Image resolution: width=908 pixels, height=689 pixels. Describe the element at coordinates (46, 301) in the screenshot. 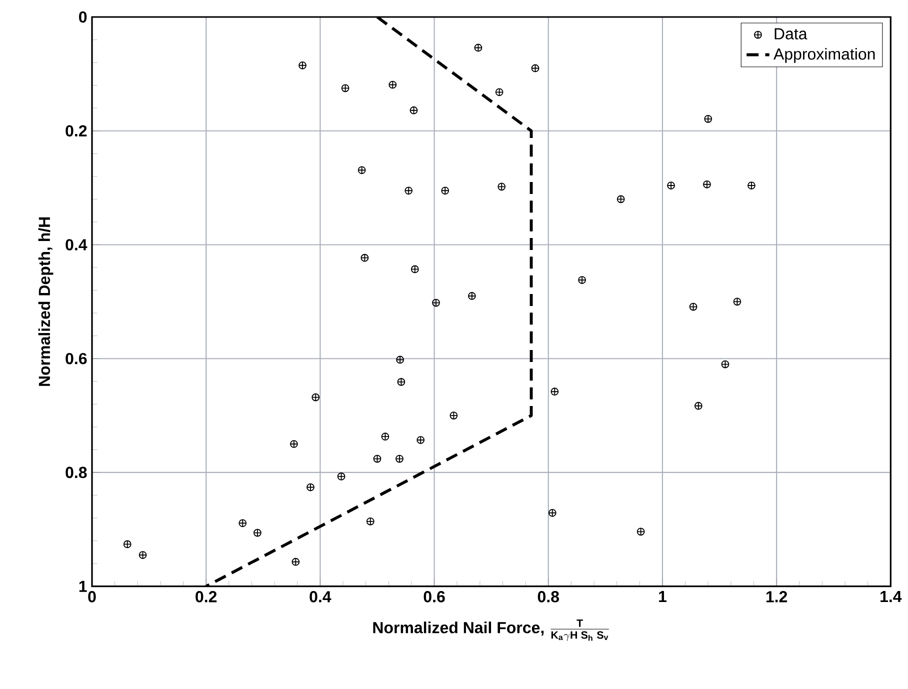

I see `y-axis-title: Normalized Depth, h/H` at that location.